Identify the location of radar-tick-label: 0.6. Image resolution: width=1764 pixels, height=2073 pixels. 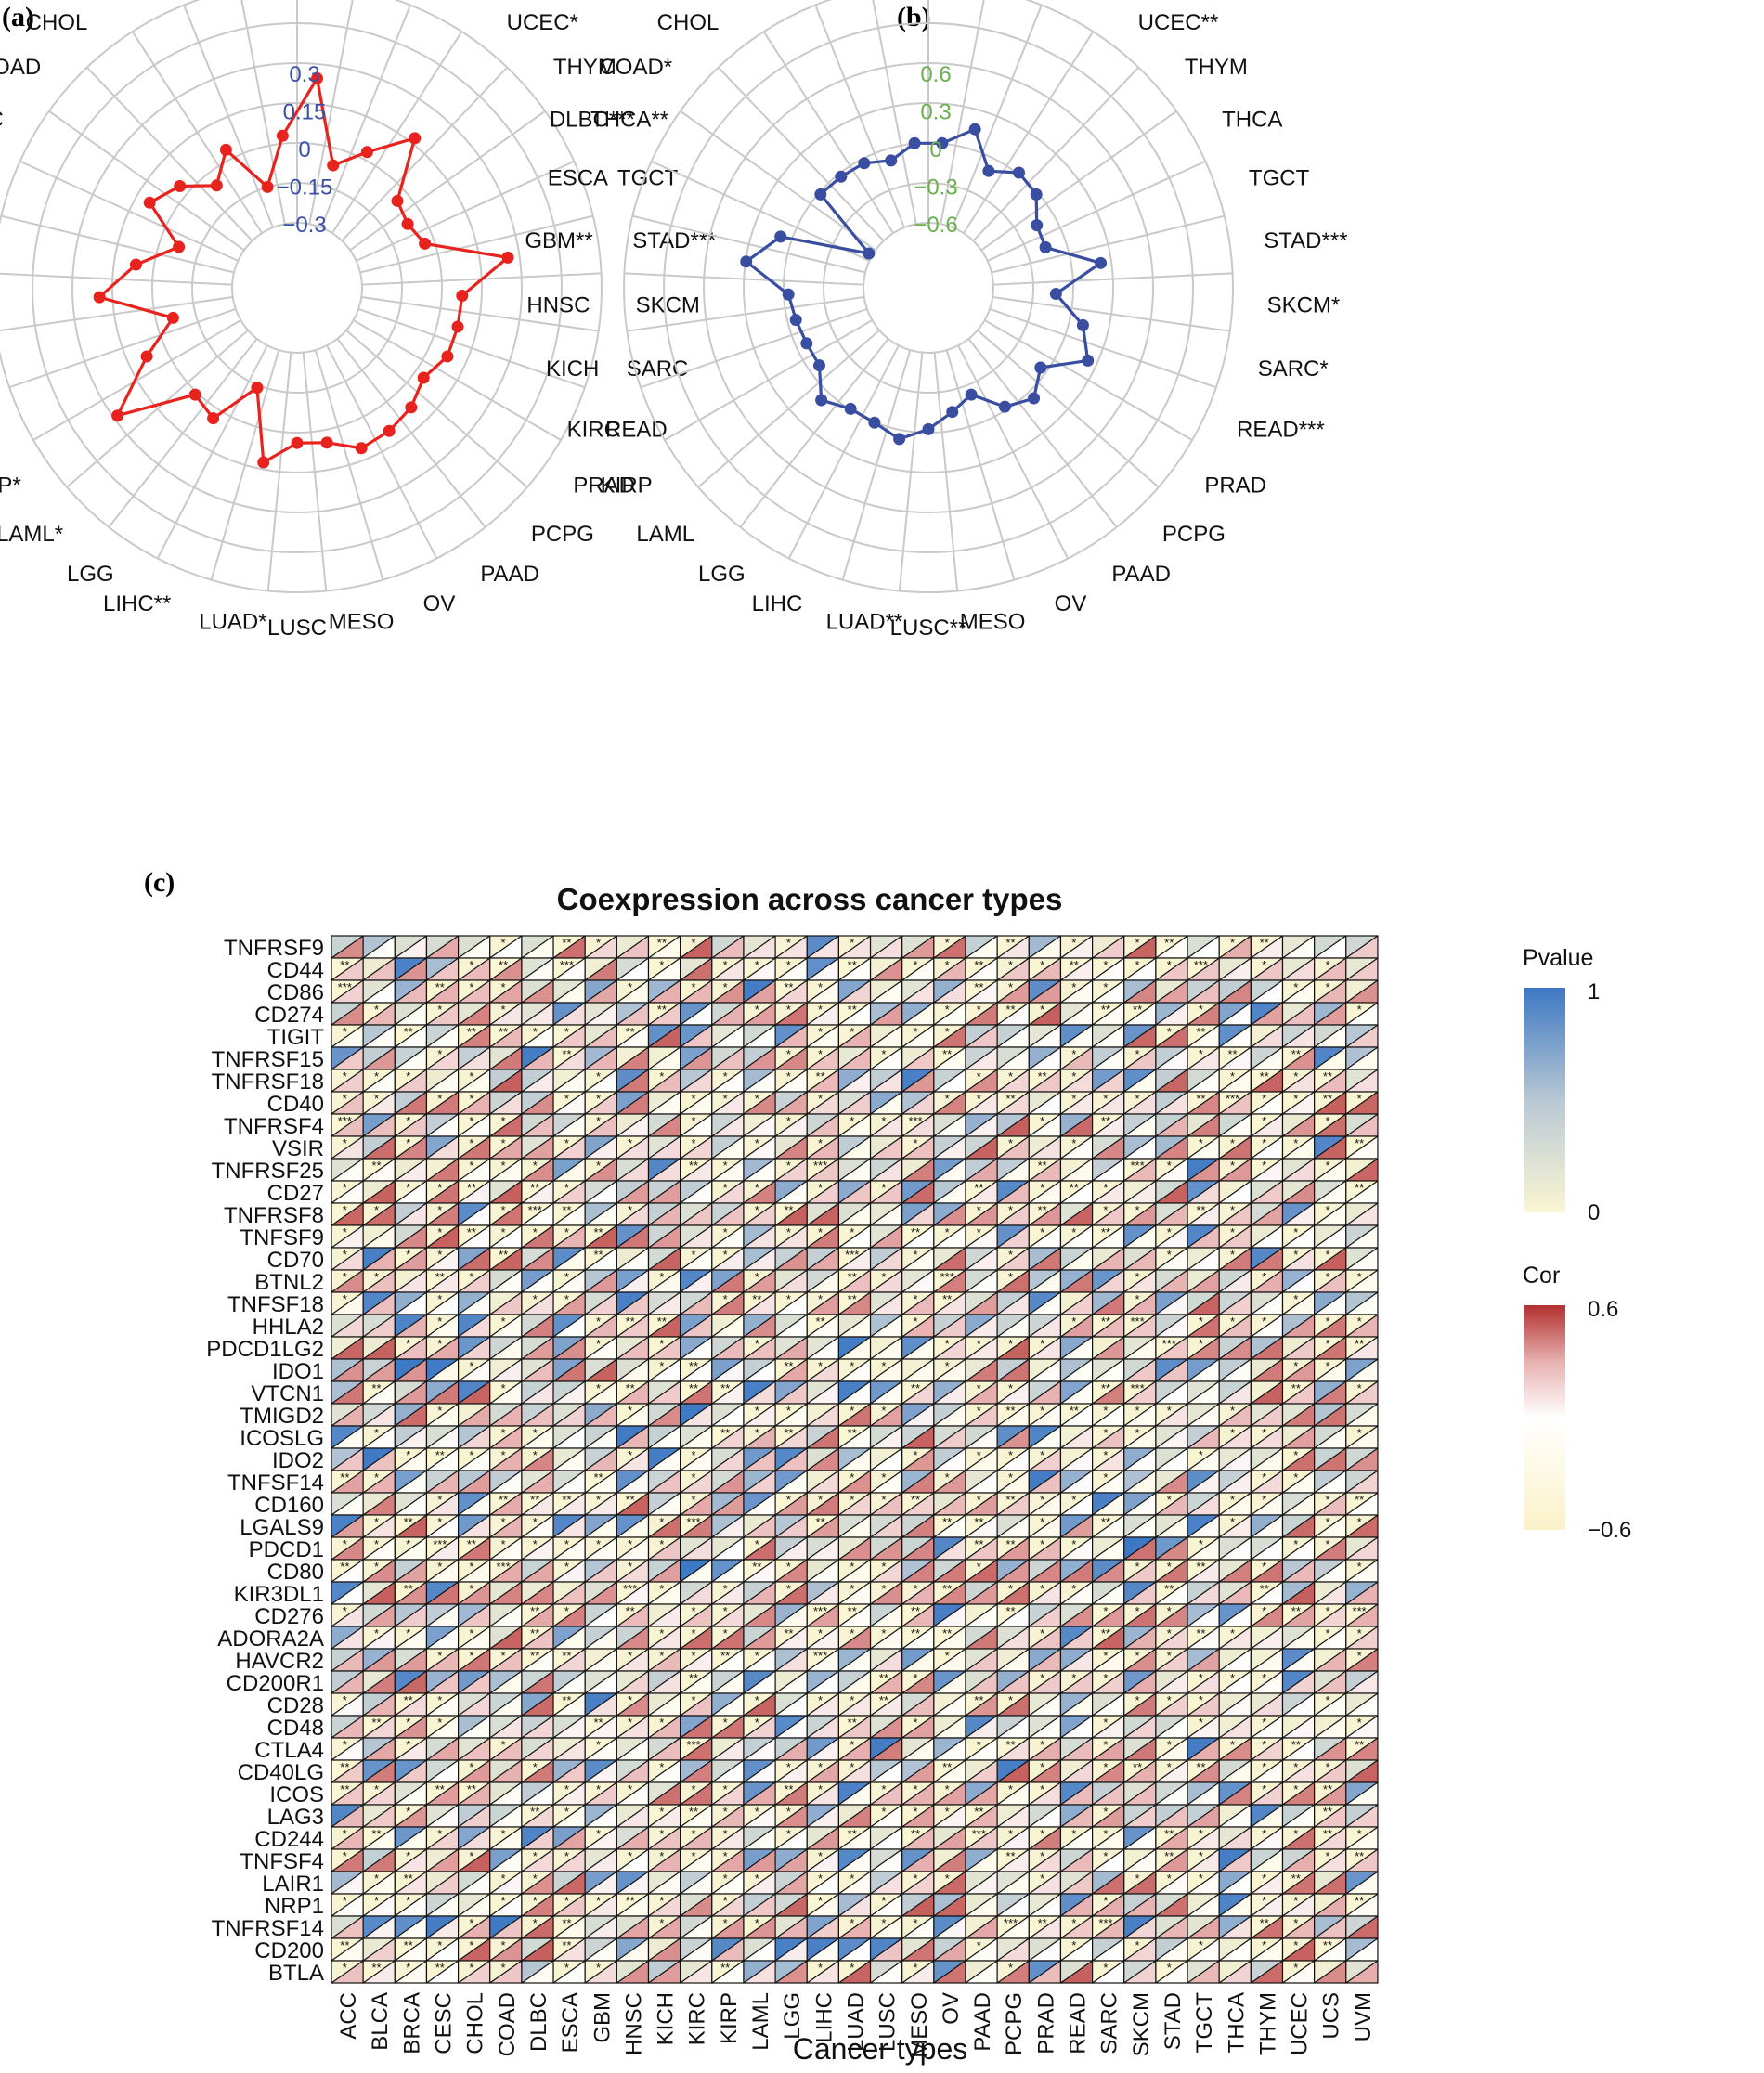
(935, 75).